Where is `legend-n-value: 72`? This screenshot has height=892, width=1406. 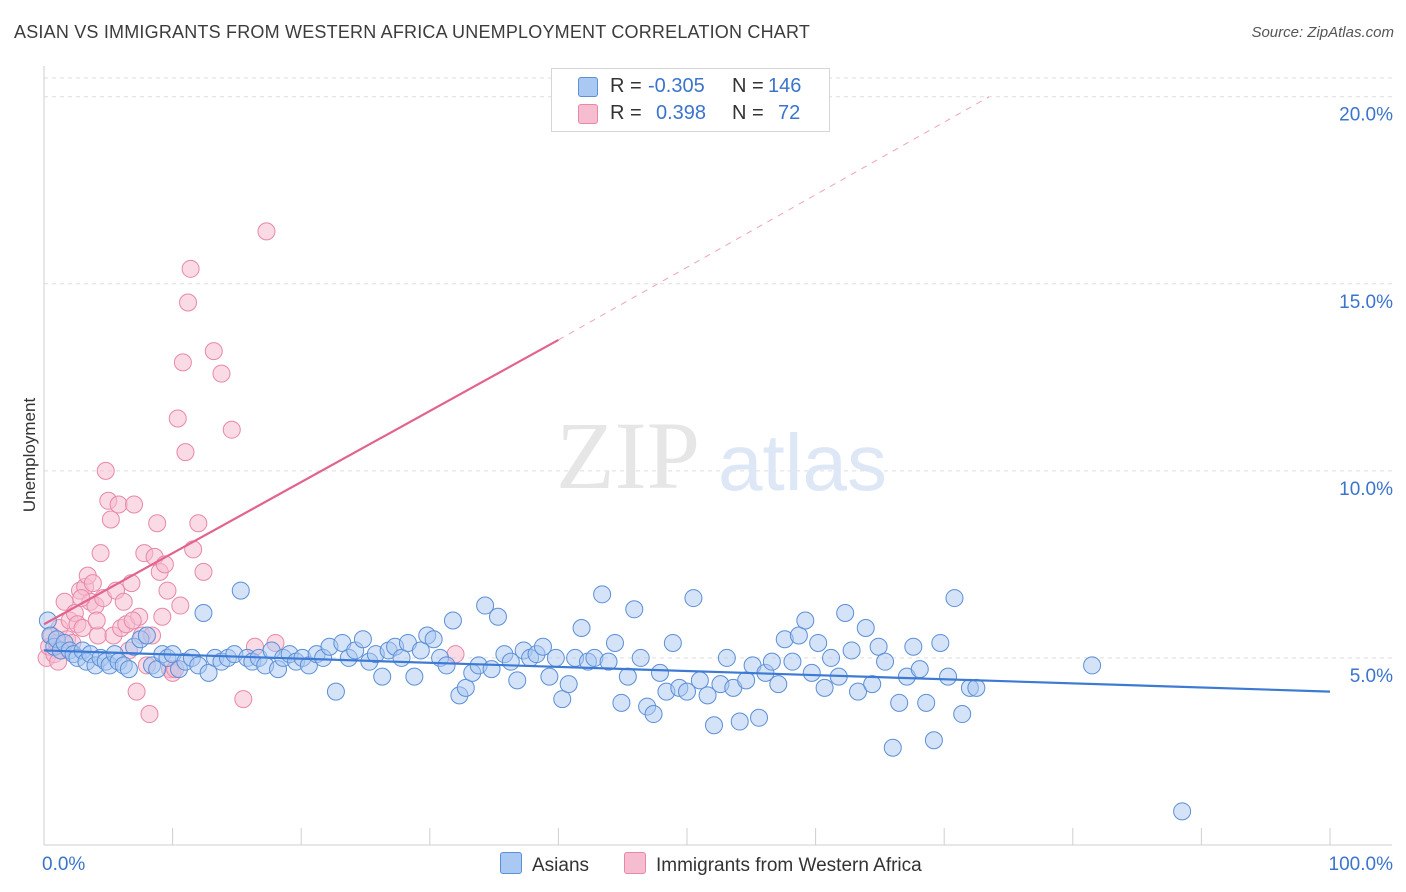
legend-n-value: 72 is located at coordinates (789, 113).